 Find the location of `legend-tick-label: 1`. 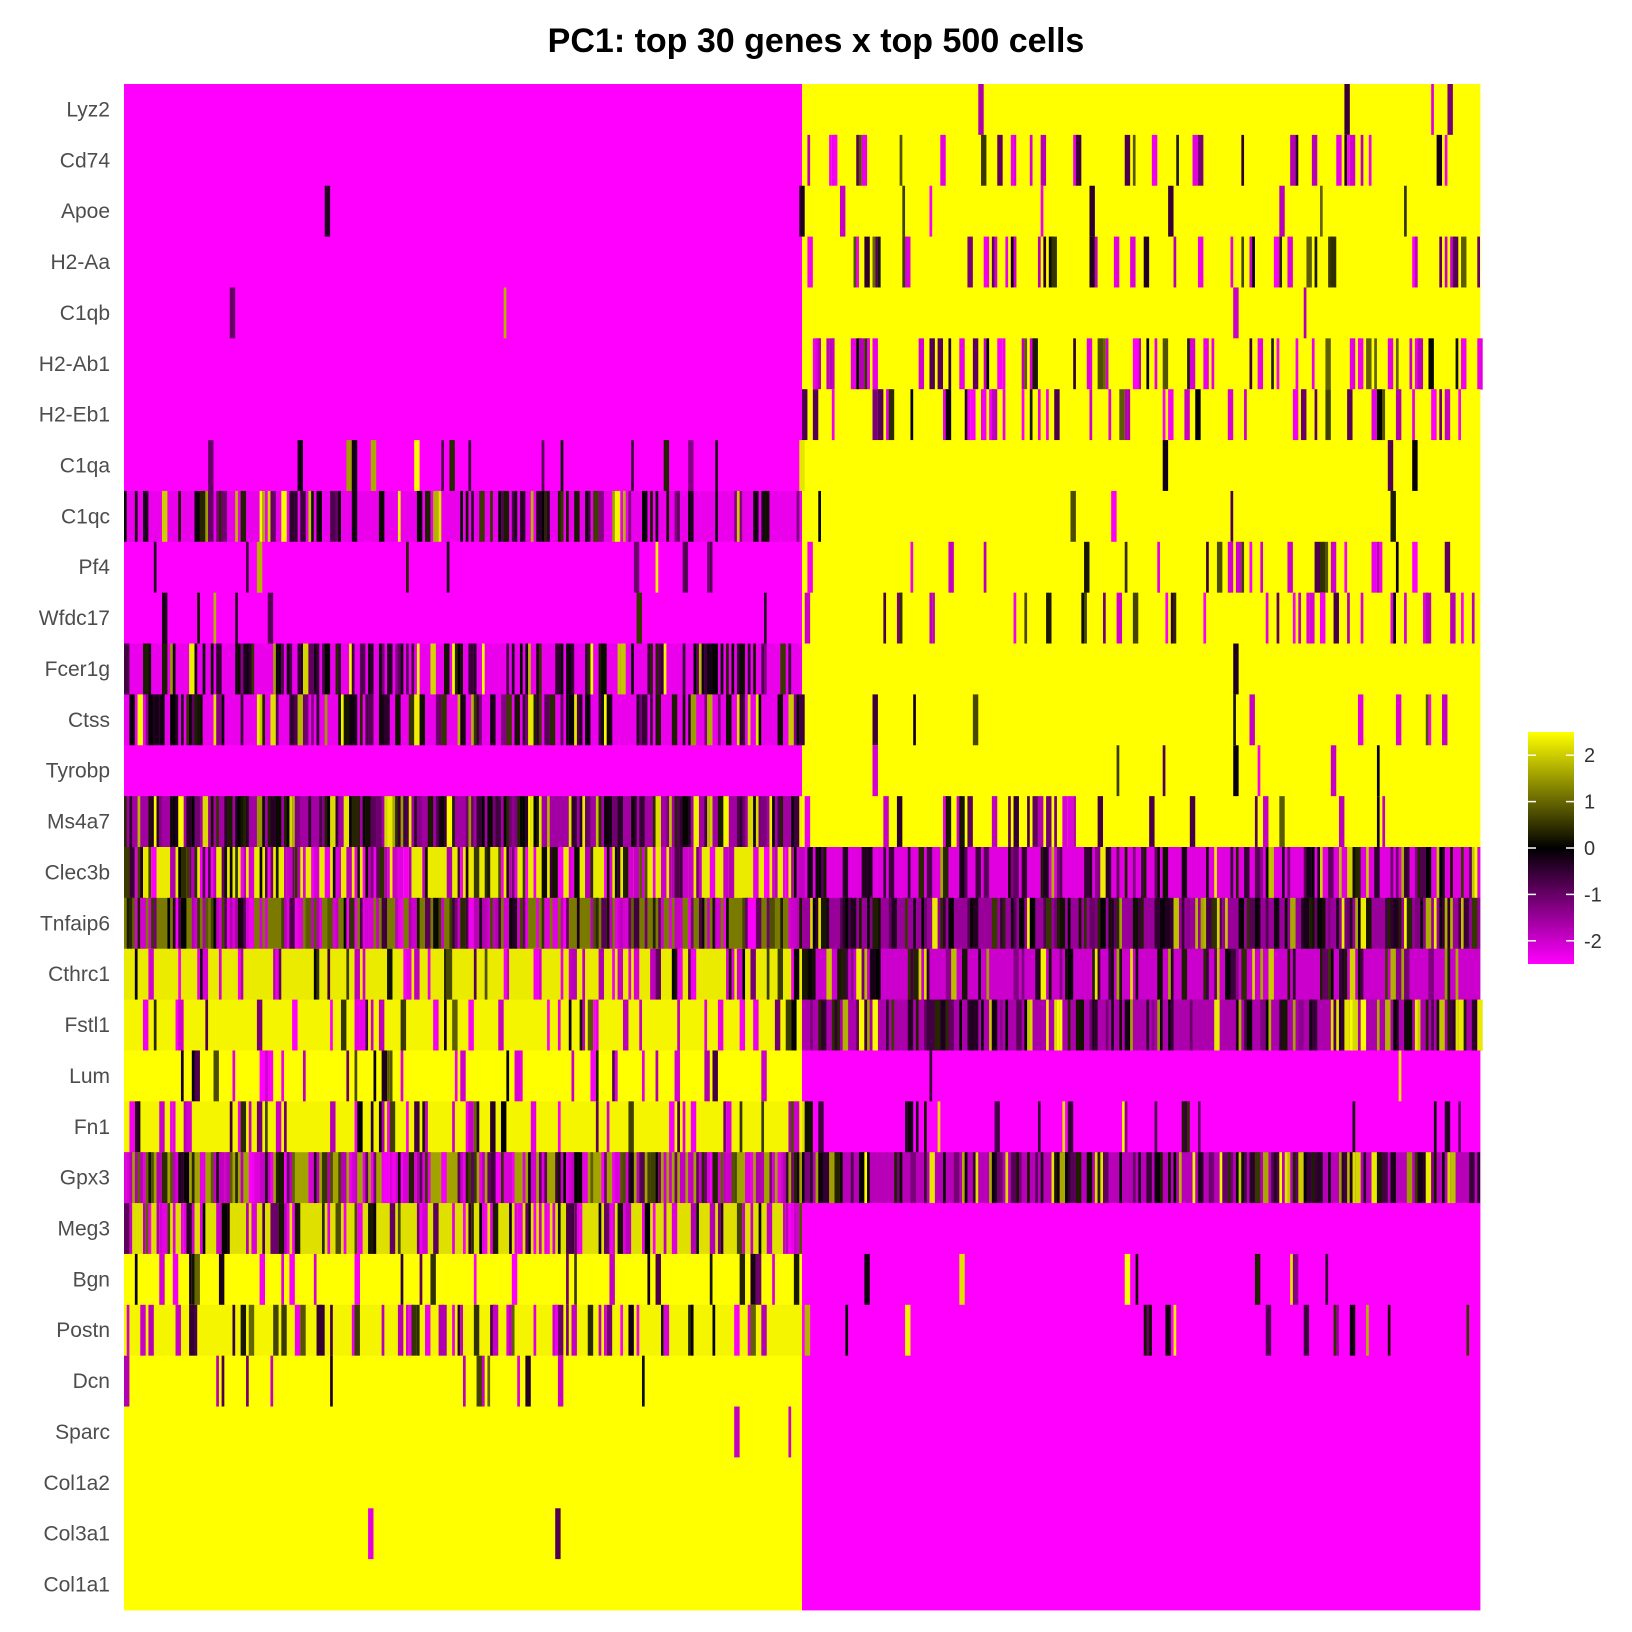

legend-tick-label: 1 is located at coordinates (1589, 803).